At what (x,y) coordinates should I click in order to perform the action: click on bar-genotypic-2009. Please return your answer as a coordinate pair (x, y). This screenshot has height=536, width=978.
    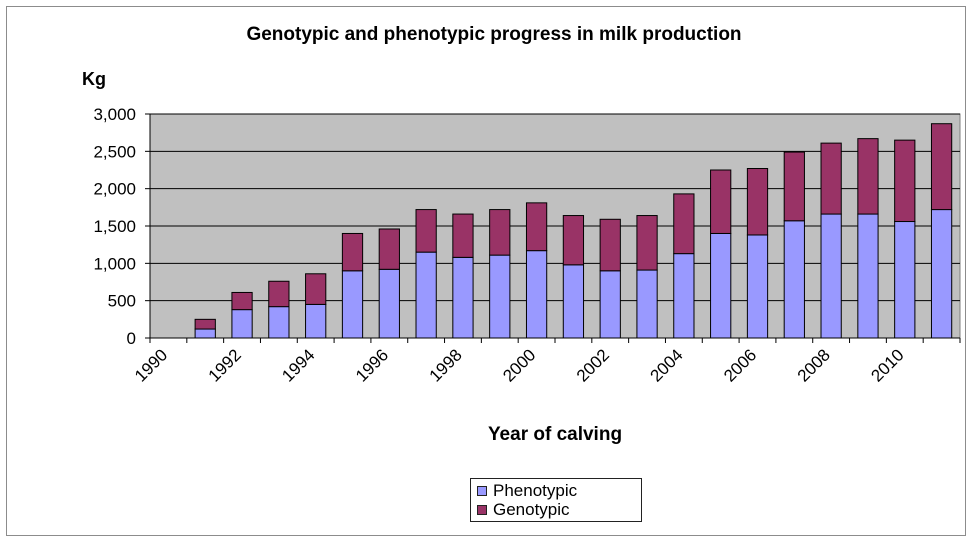
    Looking at the image, I should click on (868, 176).